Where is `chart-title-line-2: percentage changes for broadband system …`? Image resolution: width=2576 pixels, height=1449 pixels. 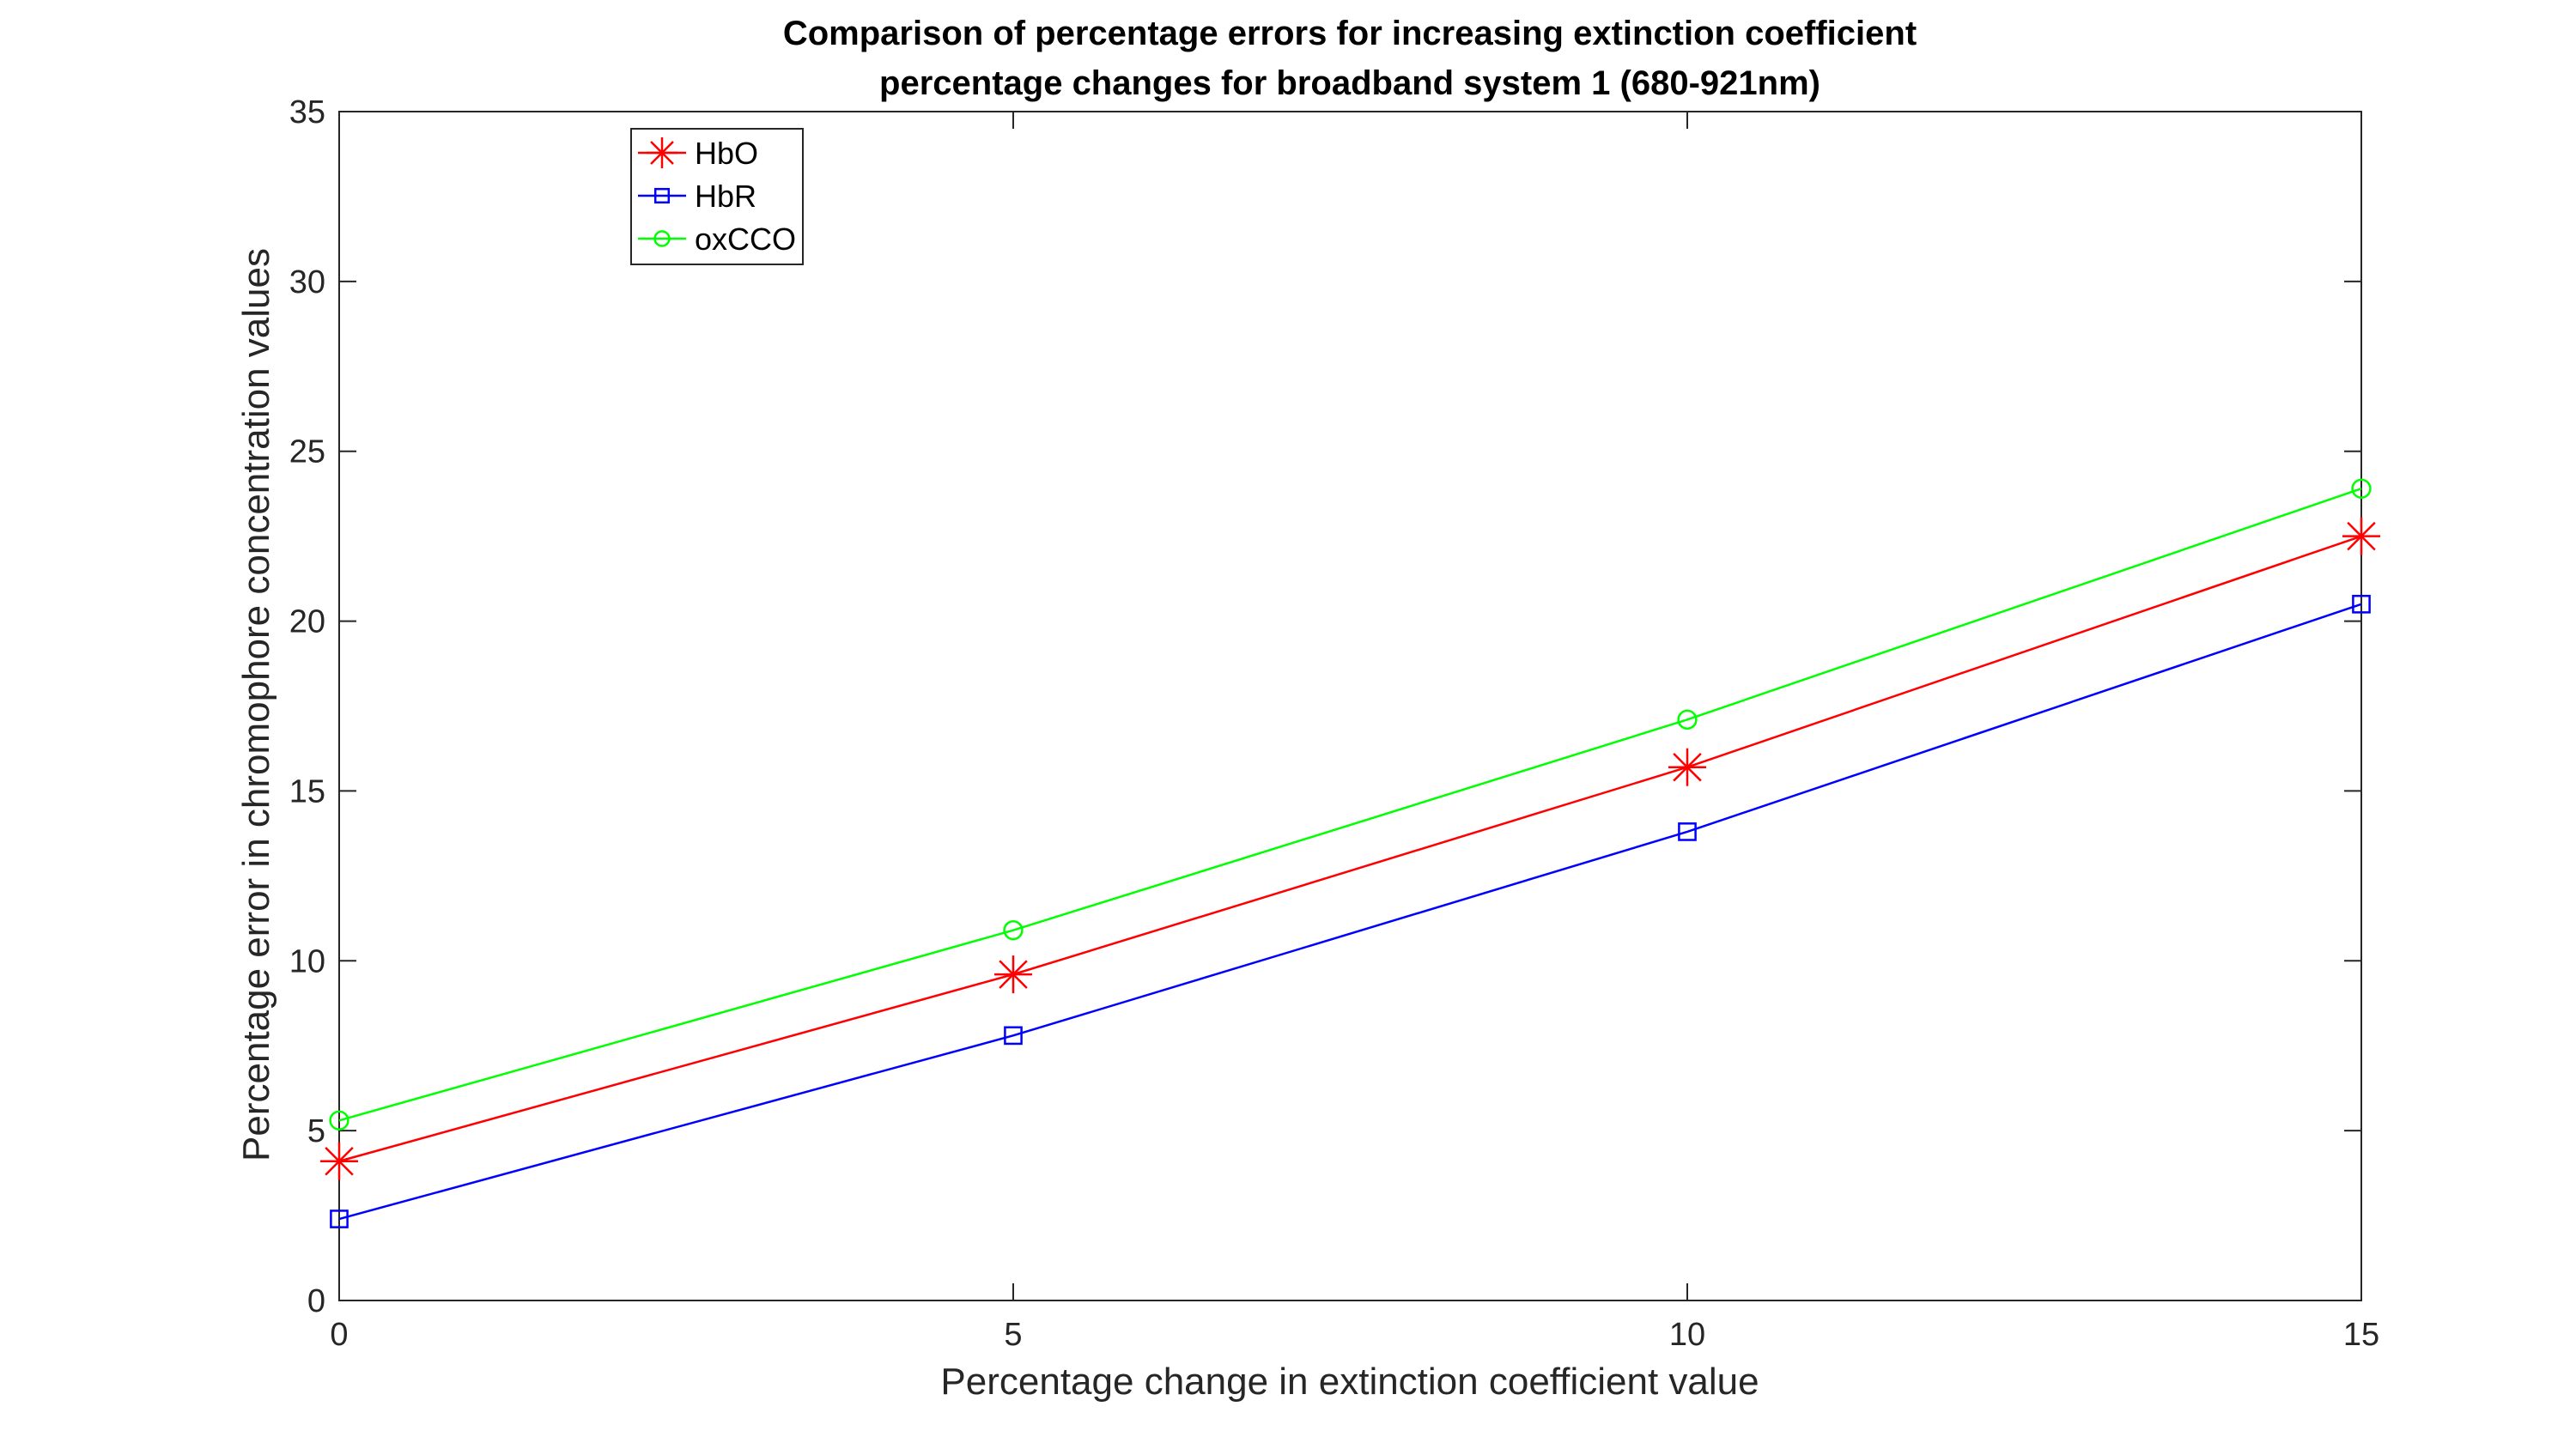
chart-title-line-2: percentage changes for broadband system … is located at coordinates (1349, 83).